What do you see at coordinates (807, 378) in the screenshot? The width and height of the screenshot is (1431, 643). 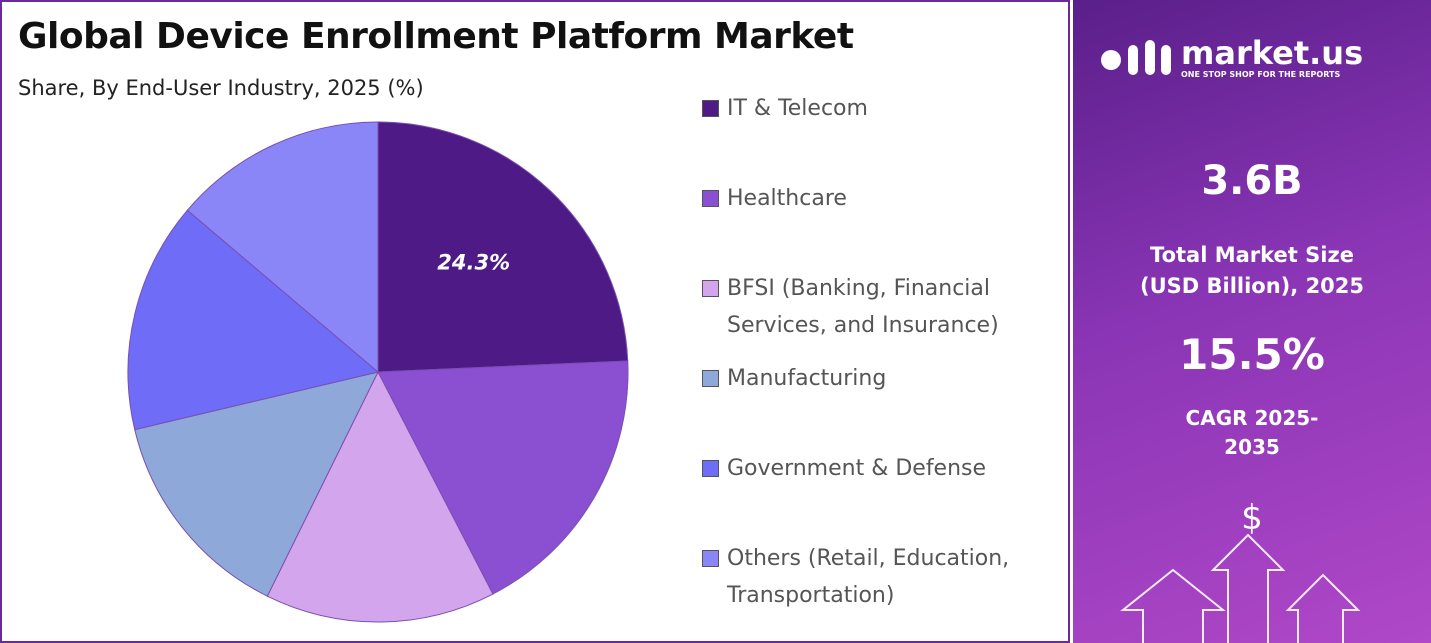 I see `legend-label: Manufacturing` at bounding box center [807, 378].